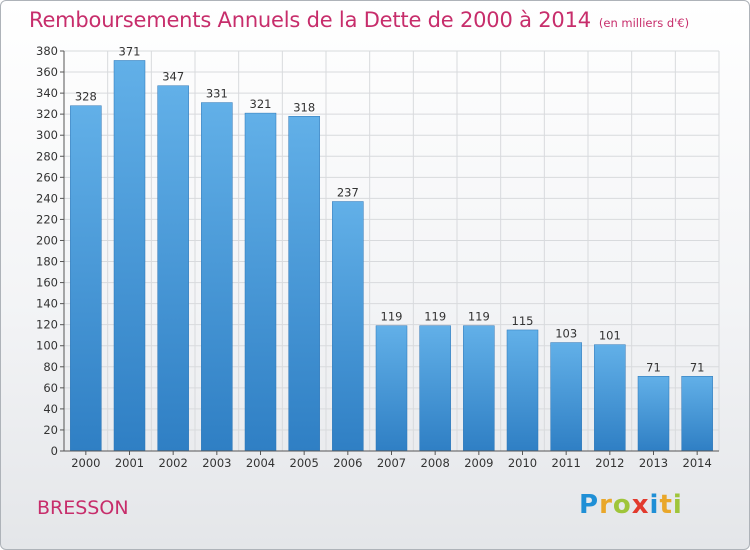 The width and height of the screenshot is (750, 550). What do you see at coordinates (47, 156) in the screenshot?
I see `y-tick-label: 280` at bounding box center [47, 156].